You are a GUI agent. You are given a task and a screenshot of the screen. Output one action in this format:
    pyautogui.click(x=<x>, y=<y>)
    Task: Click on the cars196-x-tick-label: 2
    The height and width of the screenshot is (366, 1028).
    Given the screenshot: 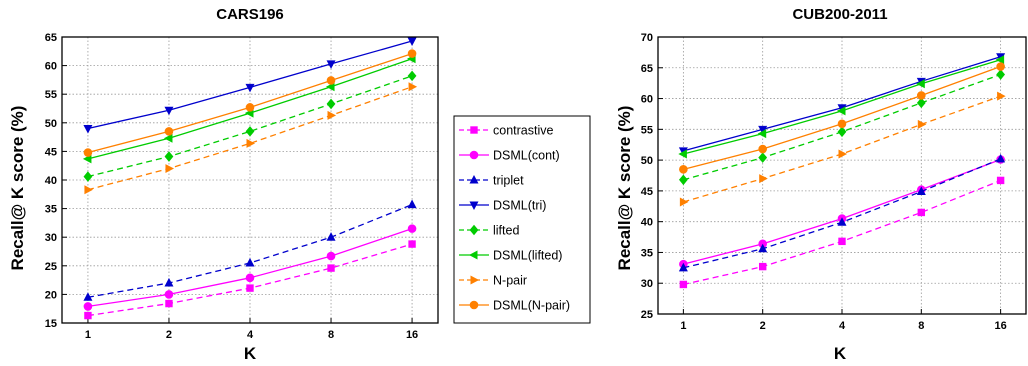 What is the action you would take?
    pyautogui.click(x=169, y=335)
    